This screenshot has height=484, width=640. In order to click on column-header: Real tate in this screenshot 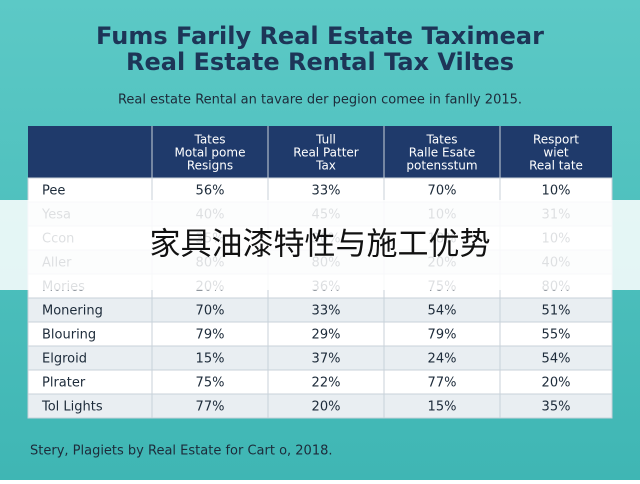, I will do `click(556, 166)`.